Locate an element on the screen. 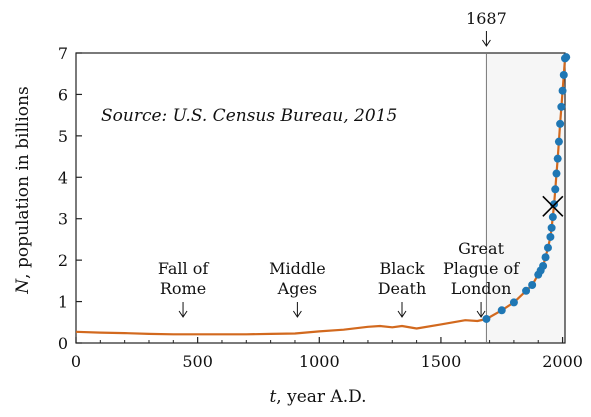 The width and height of the screenshot is (591, 417). y-tick-label: 7 is located at coordinates (63, 53).